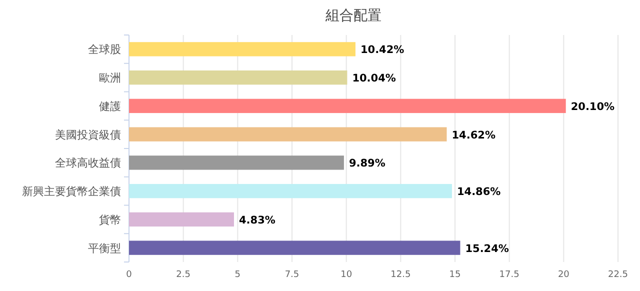  I want to click on x-tick-label: 0, so click(129, 275).